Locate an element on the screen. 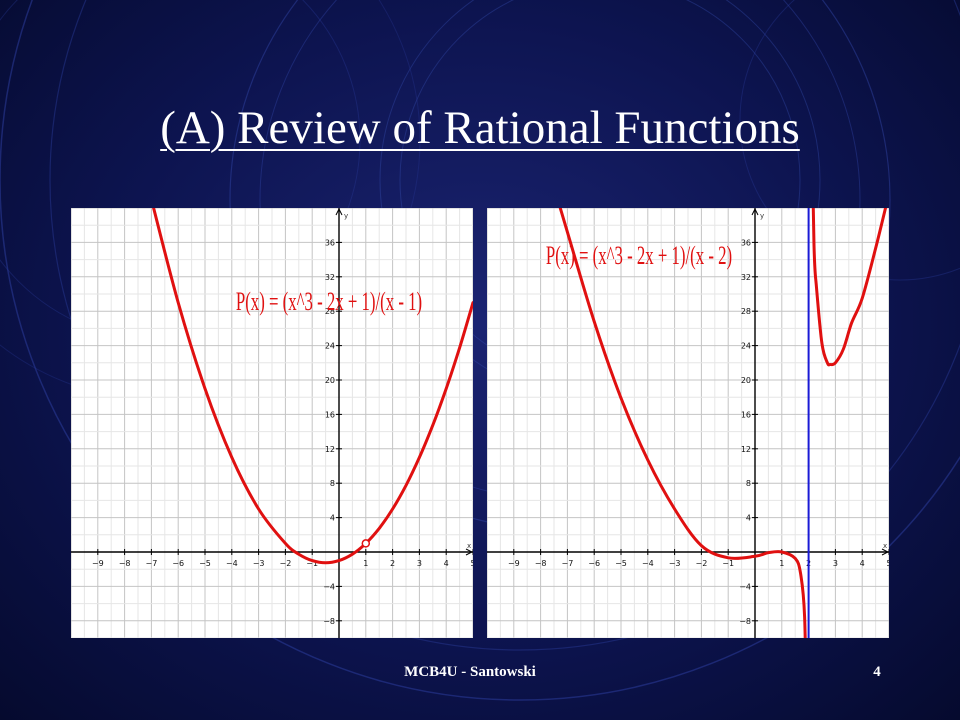 This screenshot has height=720, width=960. removable-discontinuity-hole is located at coordinates (366, 543).